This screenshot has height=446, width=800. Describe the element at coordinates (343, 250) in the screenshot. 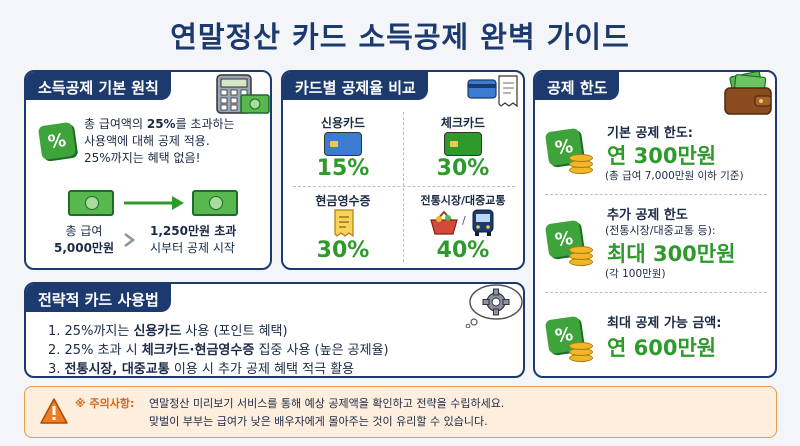

I see `rate-value-cash: 30%` at that location.